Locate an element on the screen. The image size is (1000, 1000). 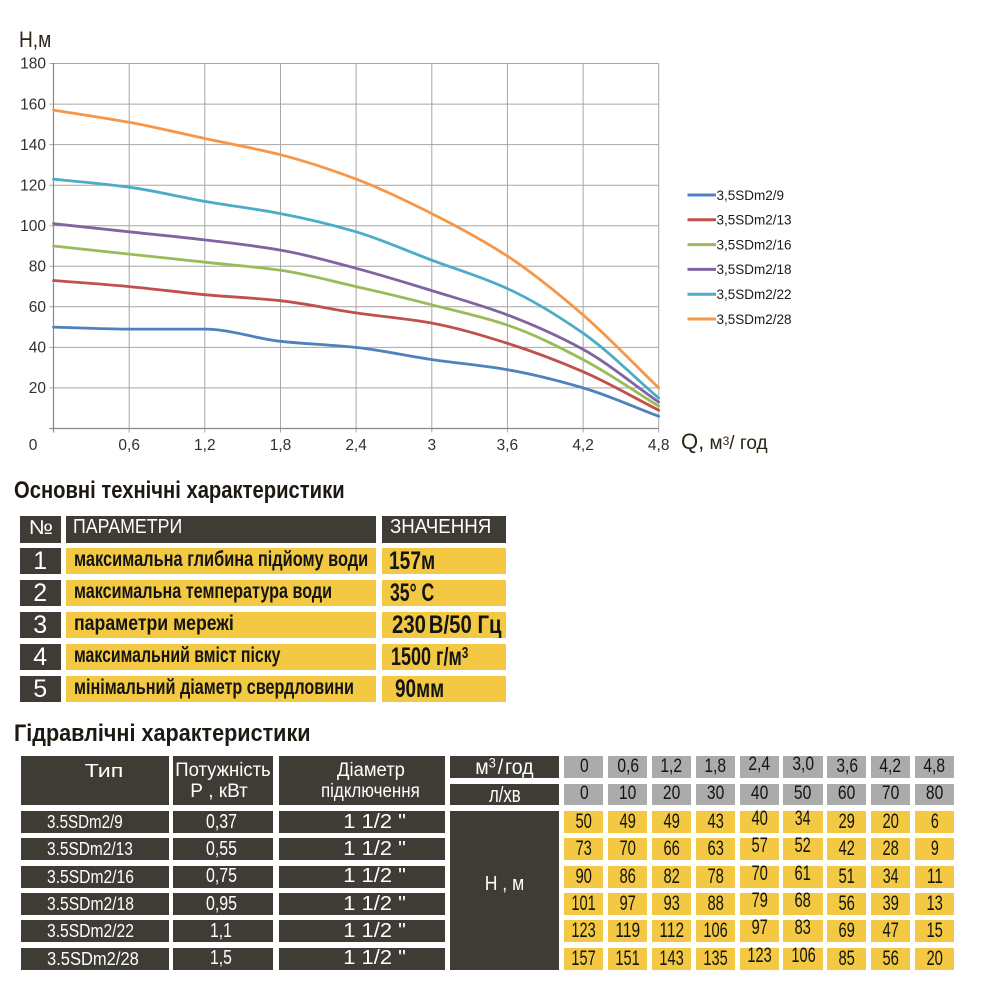
svg-text: 3 is located at coordinates (431, 445).